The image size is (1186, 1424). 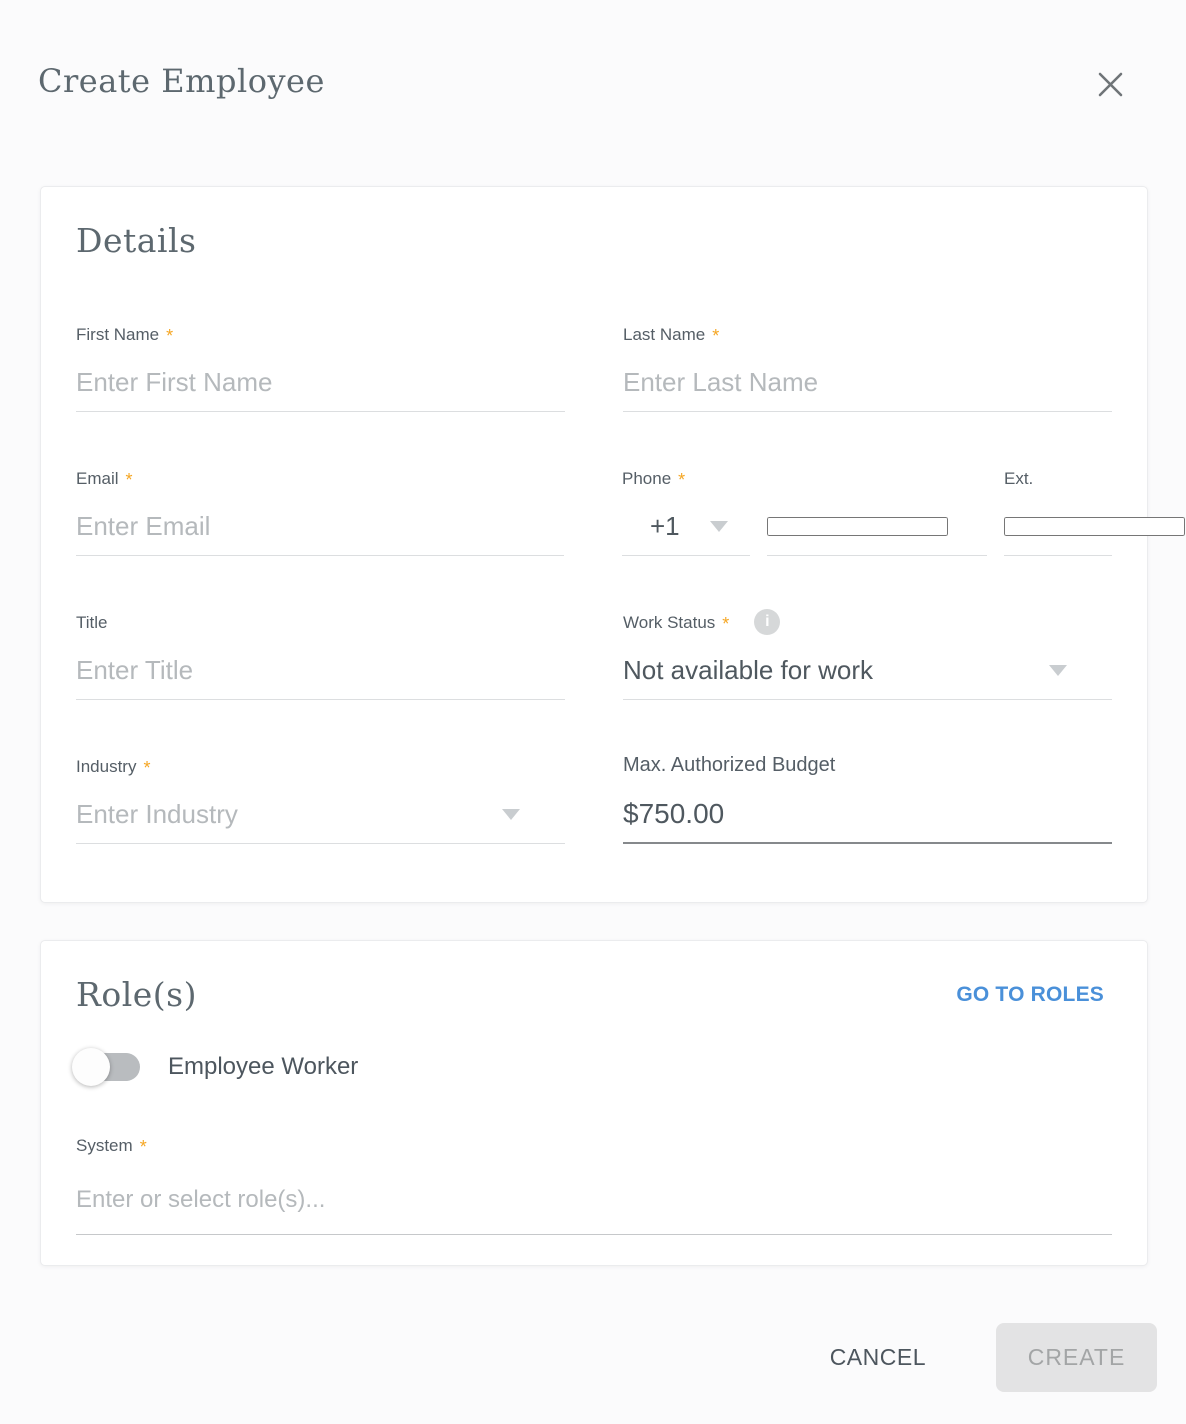 I want to click on phone-label: Phone, so click(x=647, y=478).